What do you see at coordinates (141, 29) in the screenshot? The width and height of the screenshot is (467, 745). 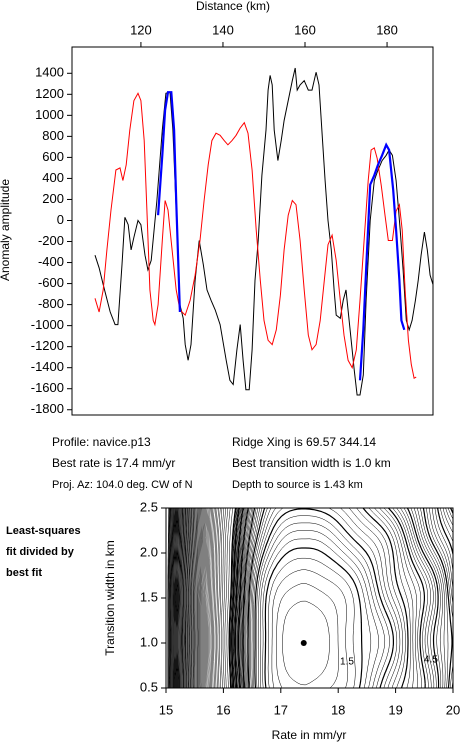 I see `x-tick-label: 120` at bounding box center [141, 29].